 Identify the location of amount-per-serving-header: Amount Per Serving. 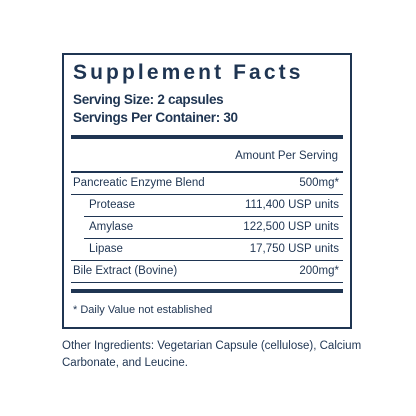
(286, 156).